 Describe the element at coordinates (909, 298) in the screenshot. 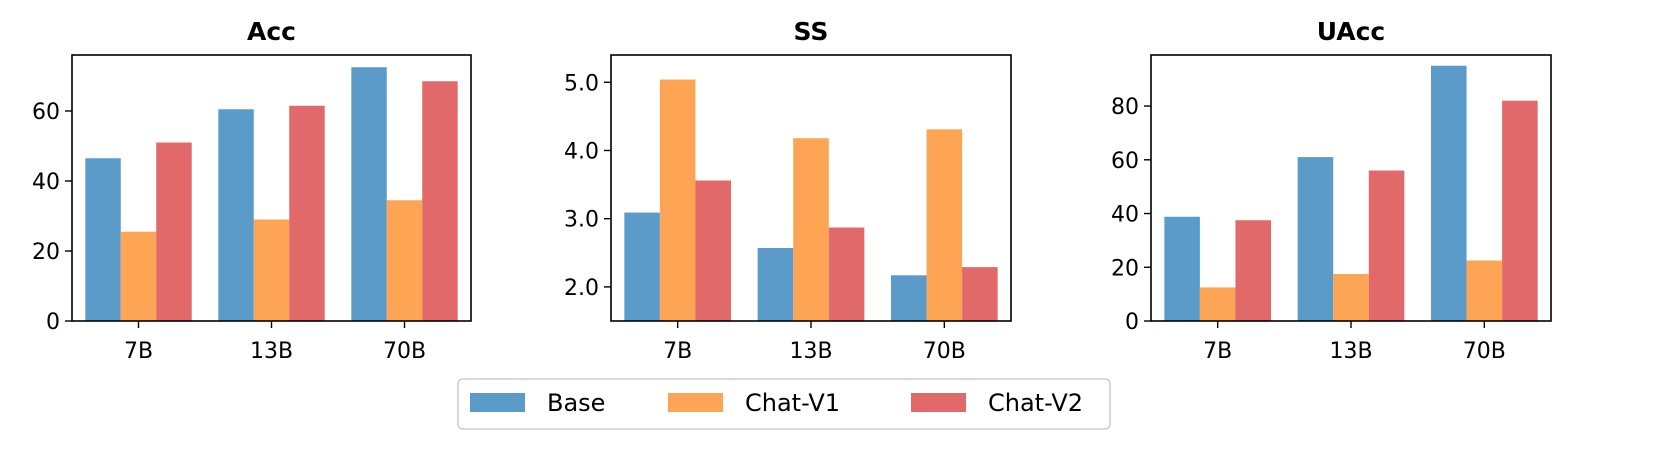

I see `bar-ss-base-70b` at that location.